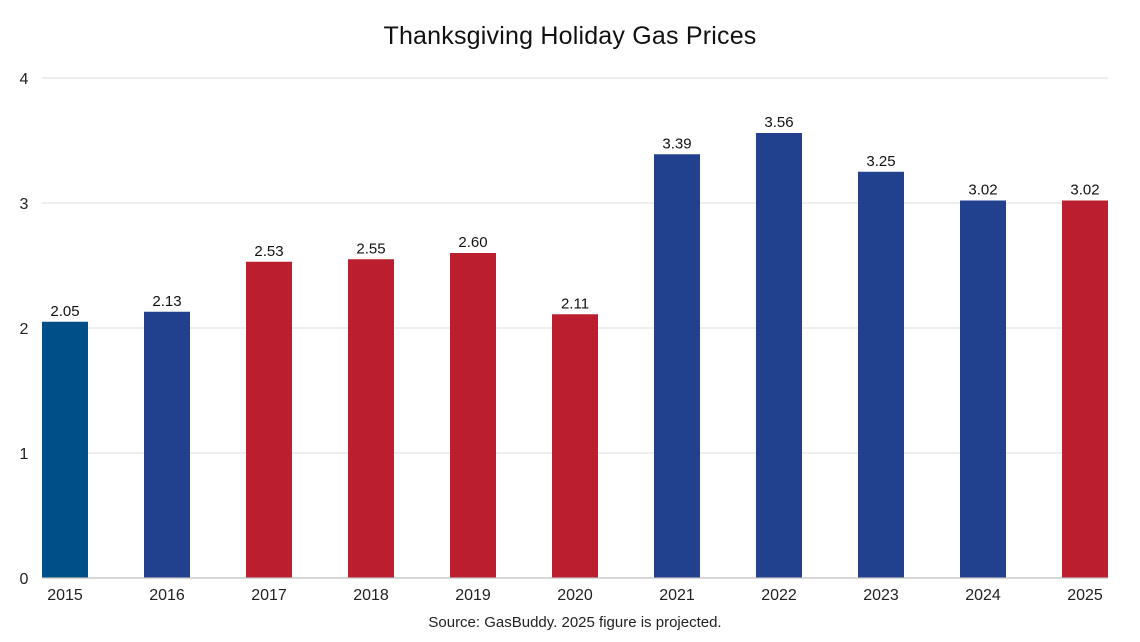  I want to click on bar-2017, so click(269, 419).